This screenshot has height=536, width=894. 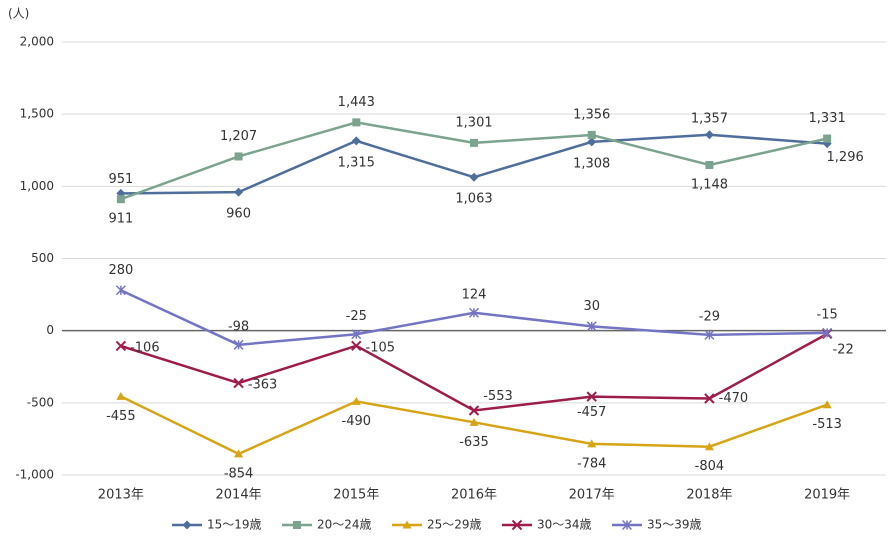 What do you see at coordinates (34, 475) in the screenshot?
I see `y-tick-label: -1,000` at bounding box center [34, 475].